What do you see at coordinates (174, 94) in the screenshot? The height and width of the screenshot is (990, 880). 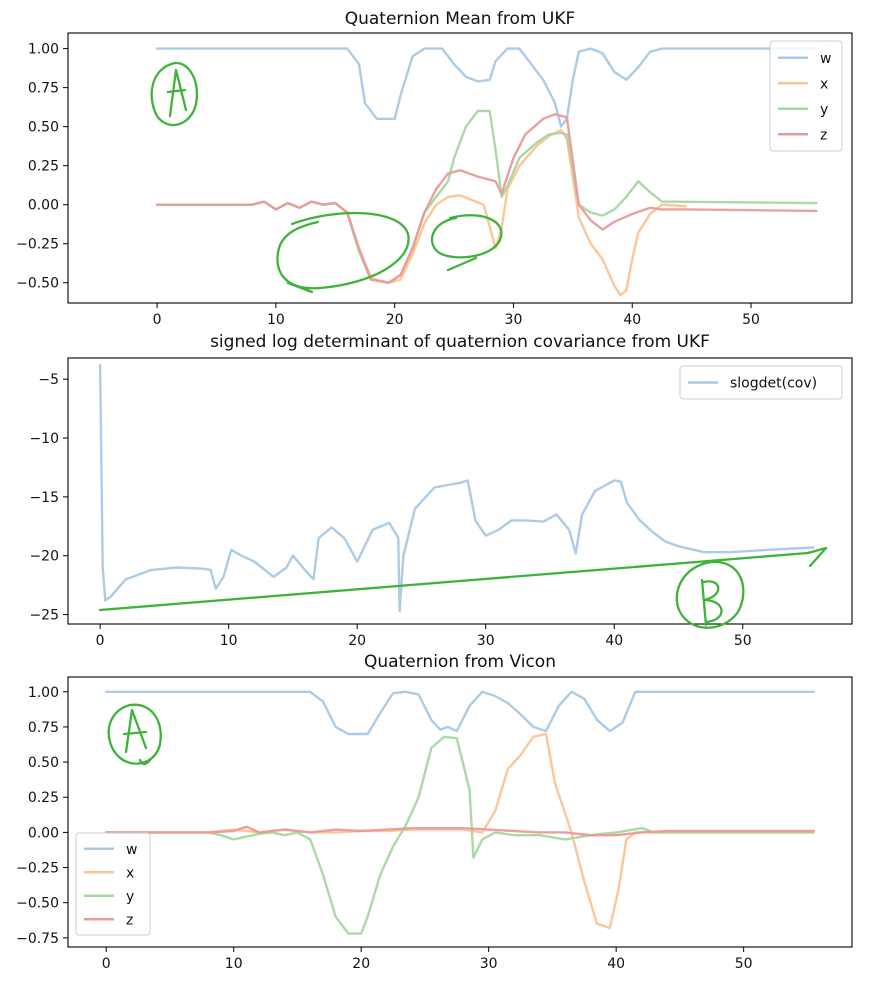 I see `annotation-a-top` at bounding box center [174, 94].